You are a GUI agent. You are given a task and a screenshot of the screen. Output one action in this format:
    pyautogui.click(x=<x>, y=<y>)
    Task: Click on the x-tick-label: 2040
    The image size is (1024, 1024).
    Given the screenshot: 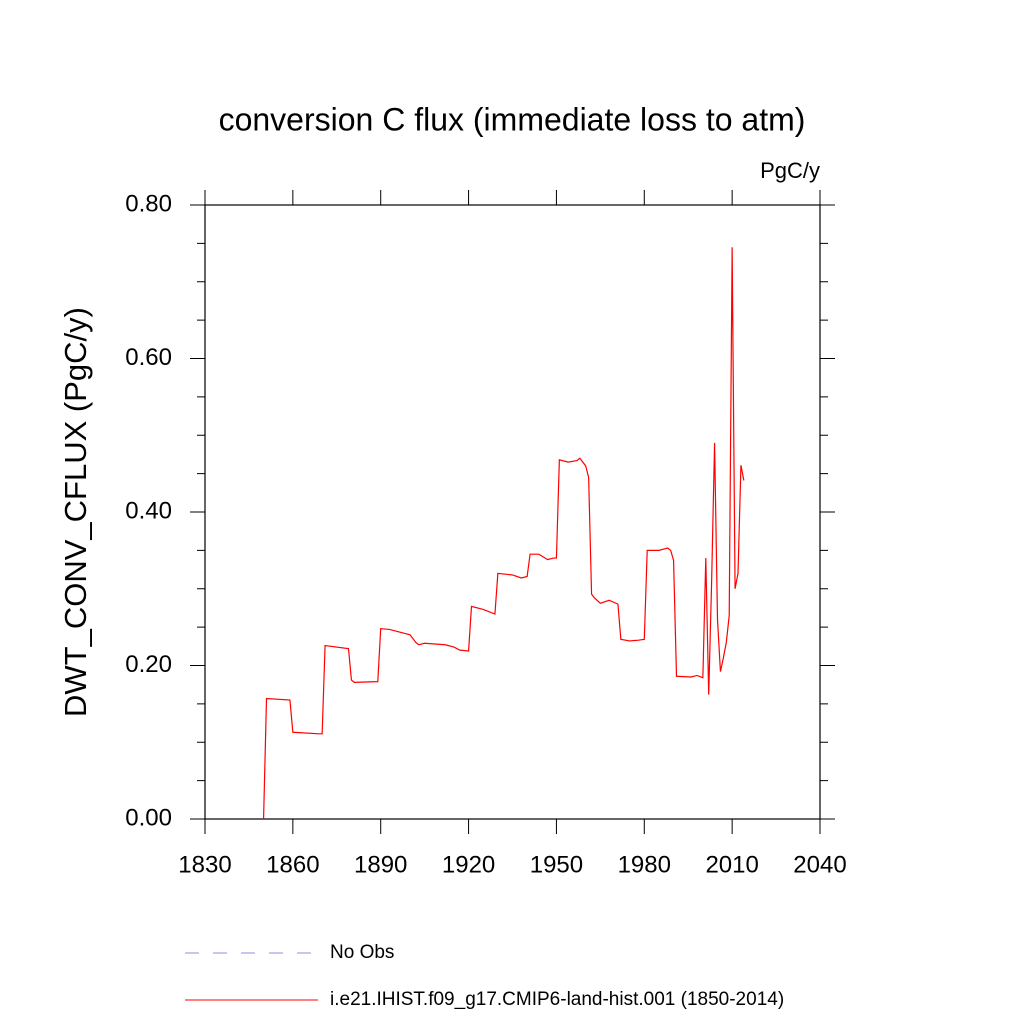 What is the action you would take?
    pyautogui.click(x=819, y=864)
    